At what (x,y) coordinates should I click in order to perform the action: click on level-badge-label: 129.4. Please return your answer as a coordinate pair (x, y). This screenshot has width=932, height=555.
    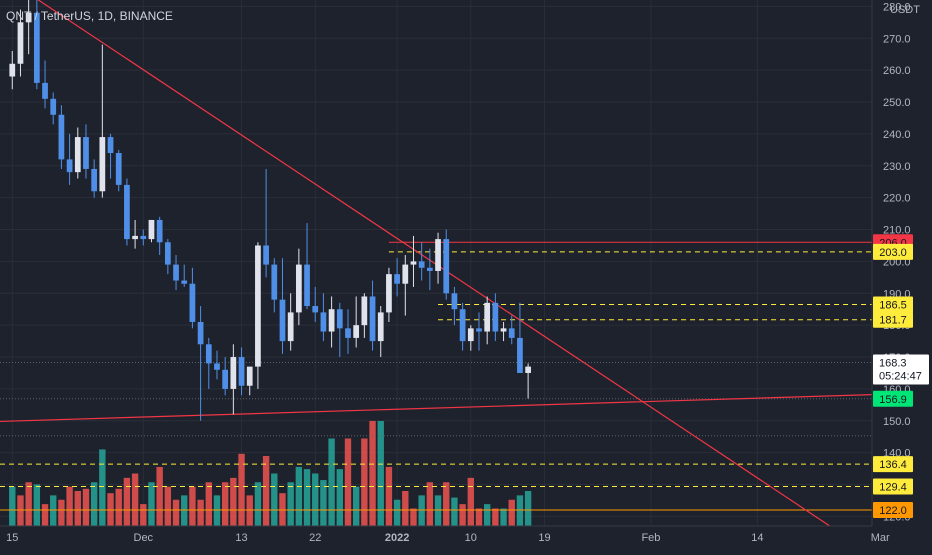
    Looking at the image, I should click on (893, 487).